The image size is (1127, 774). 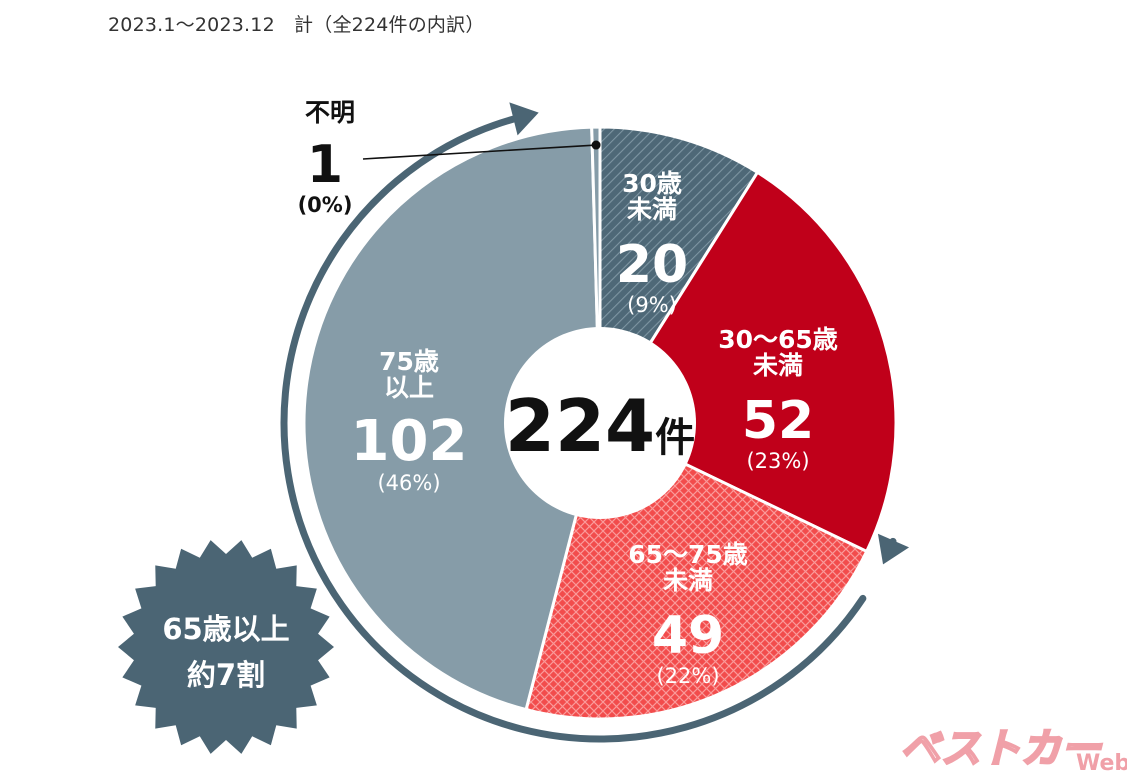 What do you see at coordinates (409, 387) in the screenshot?
I see `slice-category-label: 以上` at bounding box center [409, 387].